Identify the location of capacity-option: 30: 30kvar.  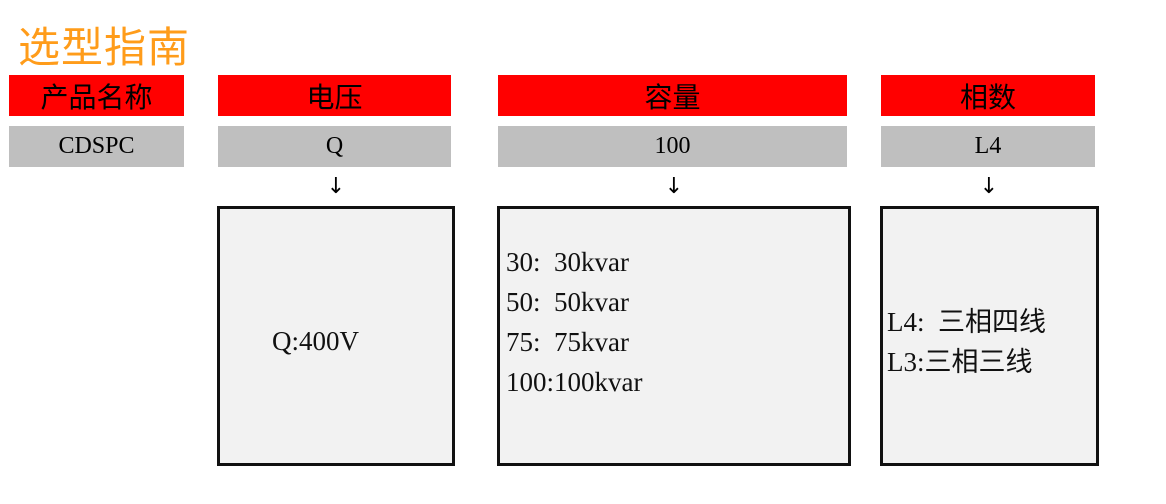
(567, 262).